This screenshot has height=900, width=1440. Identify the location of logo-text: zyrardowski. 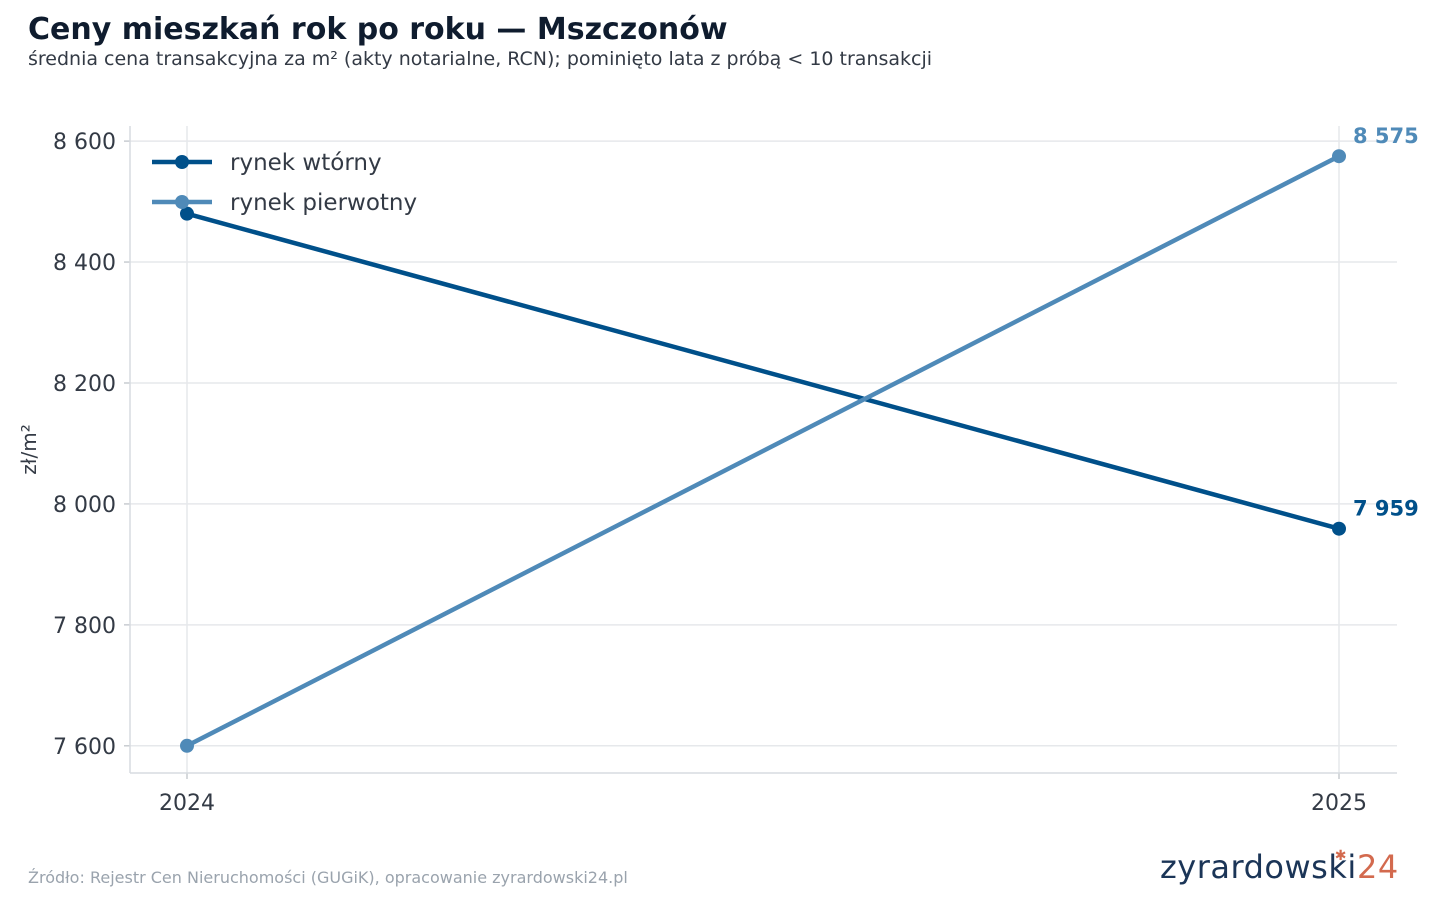
(1258, 867).